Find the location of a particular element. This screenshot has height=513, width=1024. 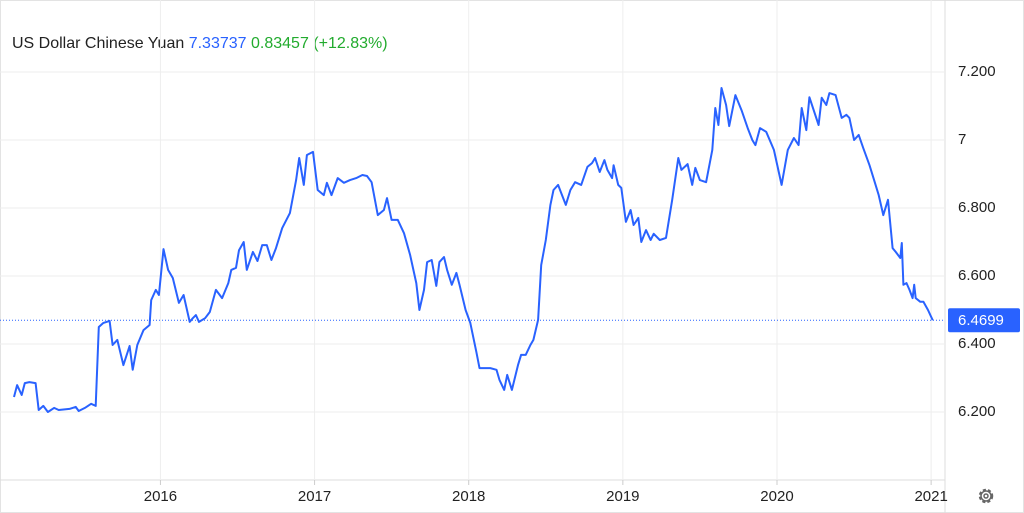

x-tick-label: 2016 is located at coordinates (160, 496).